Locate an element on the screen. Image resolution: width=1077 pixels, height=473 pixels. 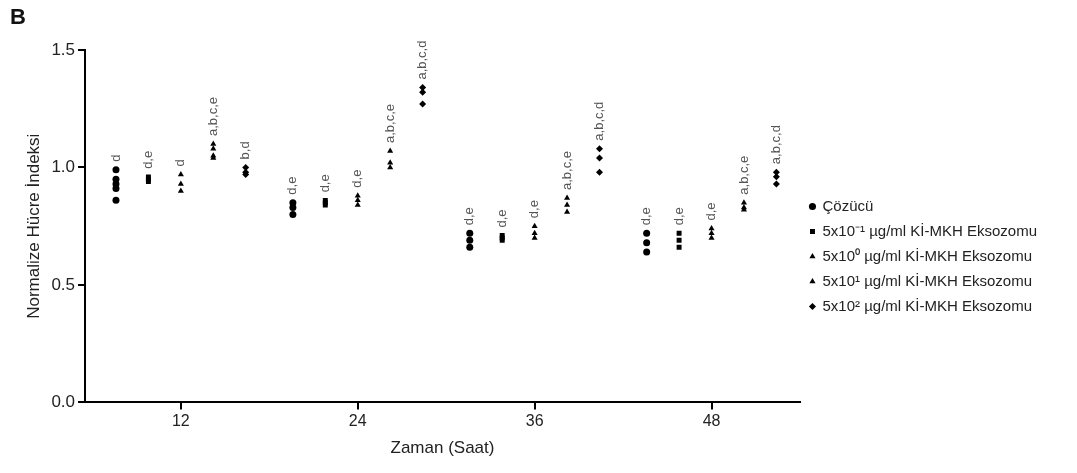
y-tick-label: 1.0 is located at coordinates (63, 167).